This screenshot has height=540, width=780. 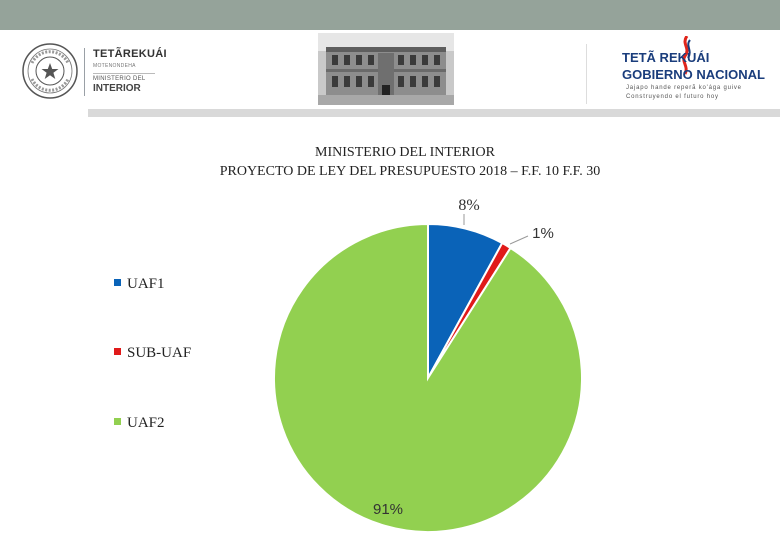 What do you see at coordinates (686, 55) in the screenshot?
I see `flag-mark-icon` at bounding box center [686, 55].